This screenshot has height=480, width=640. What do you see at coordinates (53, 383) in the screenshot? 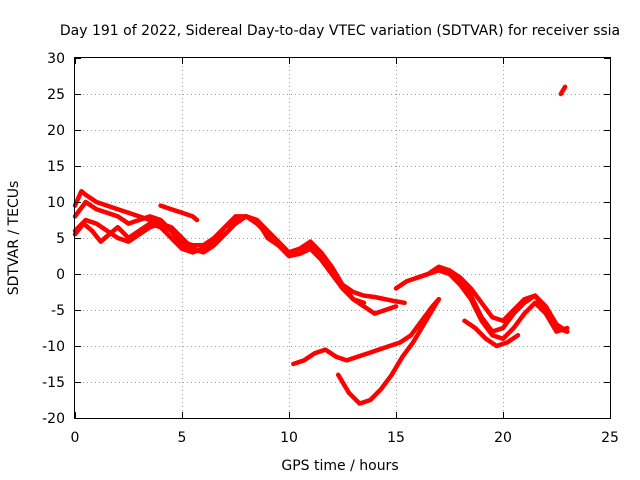
I see `y-tick-label: -15` at bounding box center [53, 383].